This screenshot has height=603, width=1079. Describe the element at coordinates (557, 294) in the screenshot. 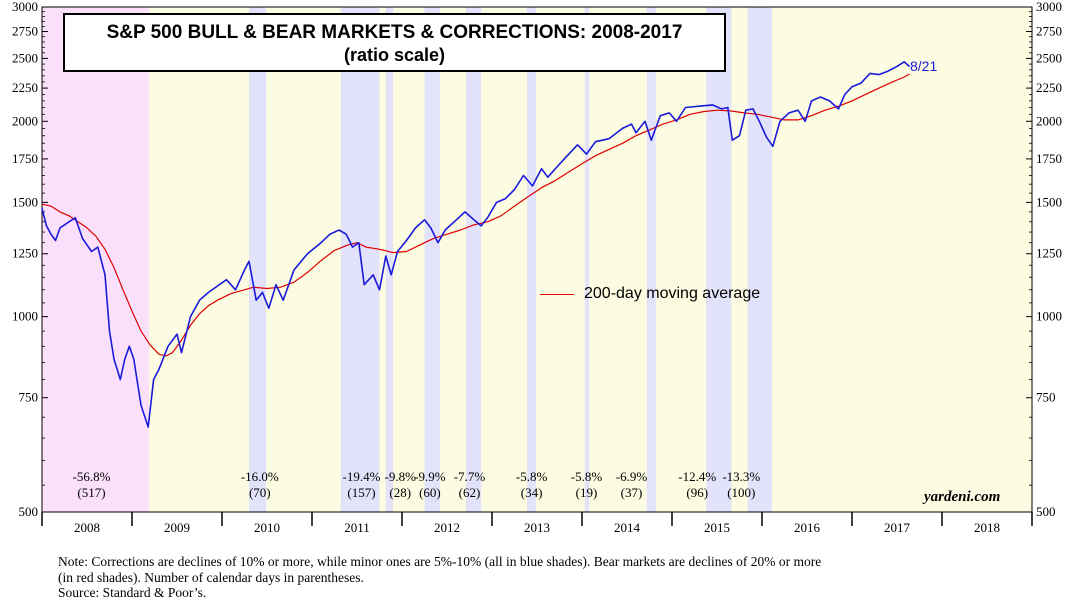

I see `legend-swatch-ma` at that location.